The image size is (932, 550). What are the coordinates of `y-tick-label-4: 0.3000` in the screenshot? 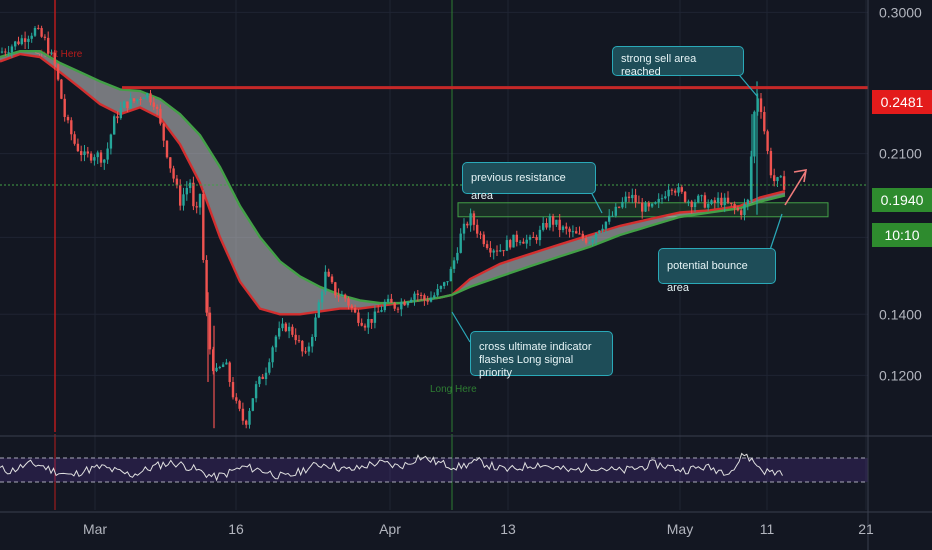 It's located at (900, 12).